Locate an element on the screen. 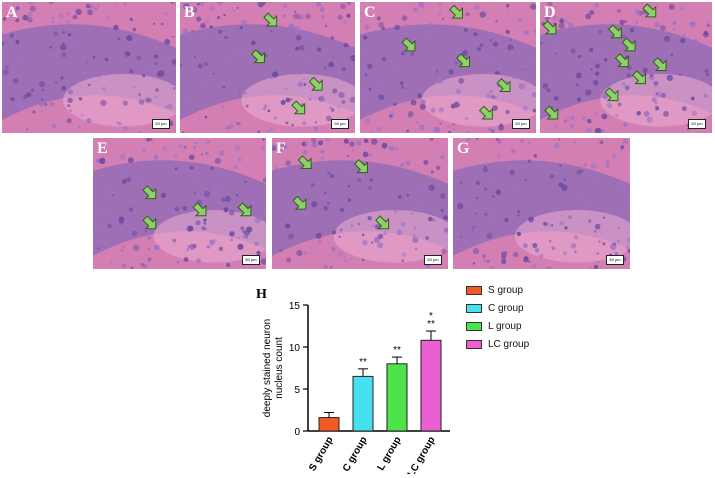 This screenshot has height=478, width=715. histology-panel-g: G 50 μm is located at coordinates (541, 203).